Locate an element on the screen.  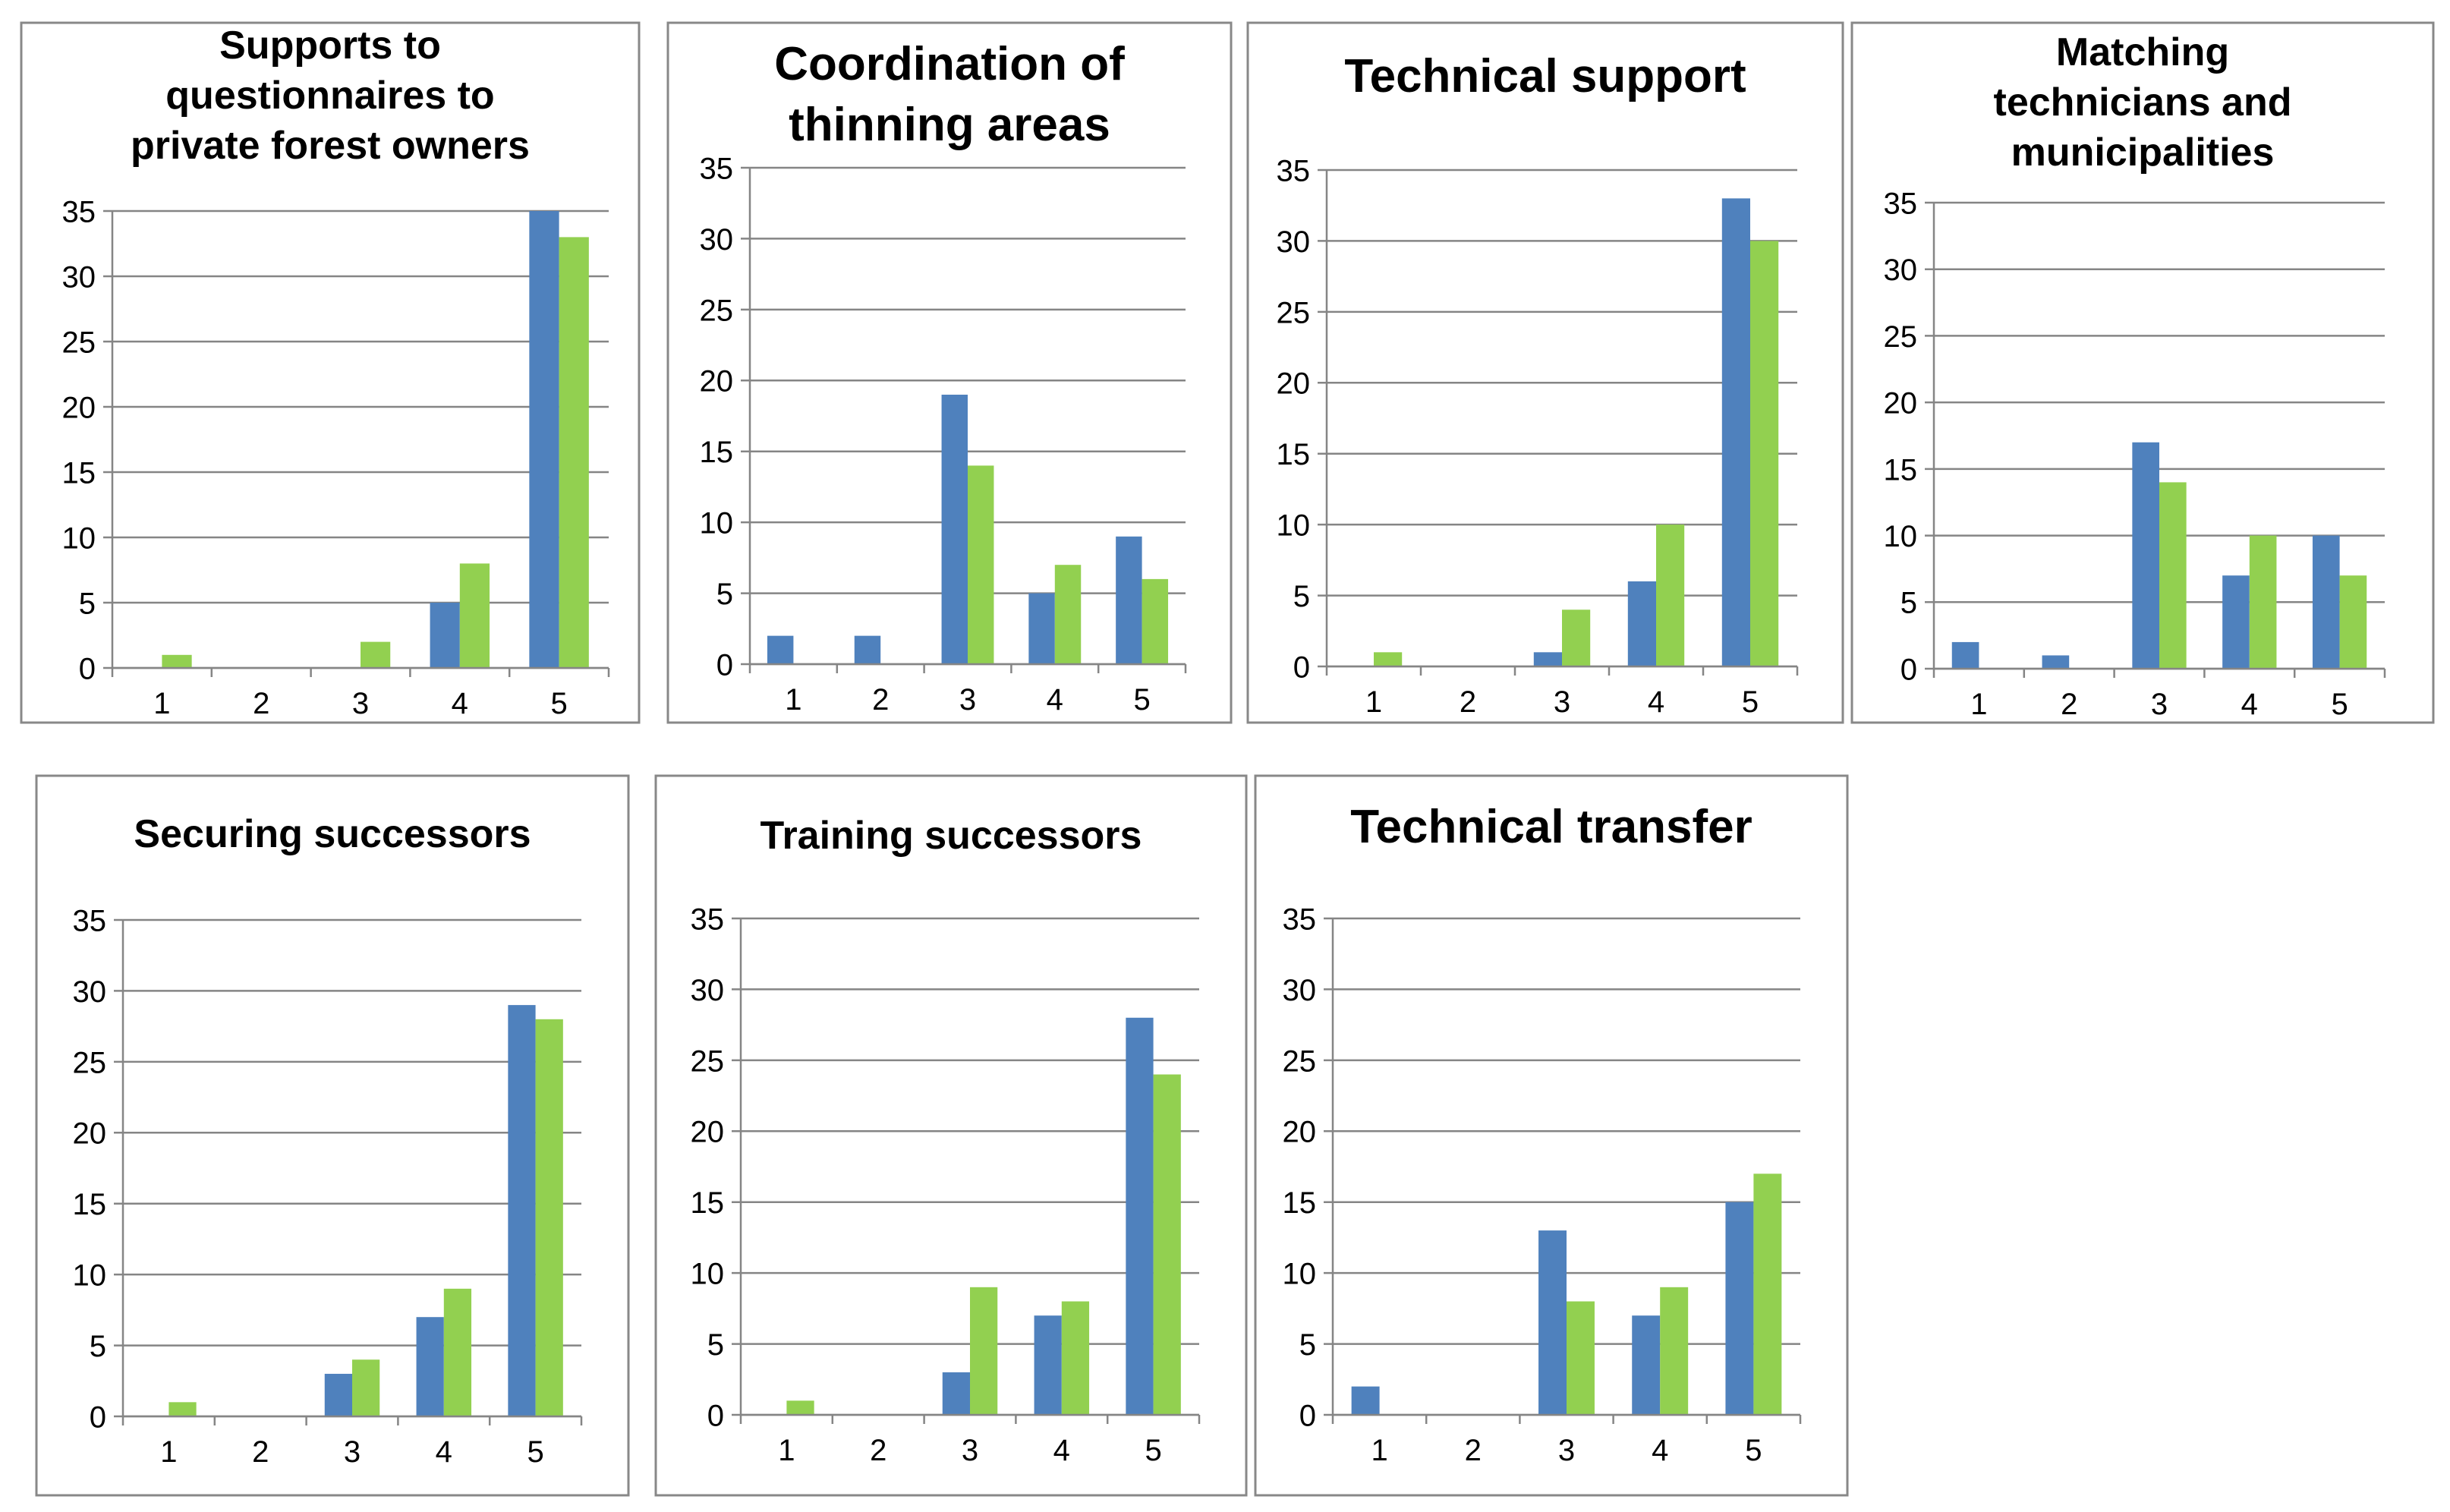
chart-title-line: Matching is located at coordinates (2142, 52).